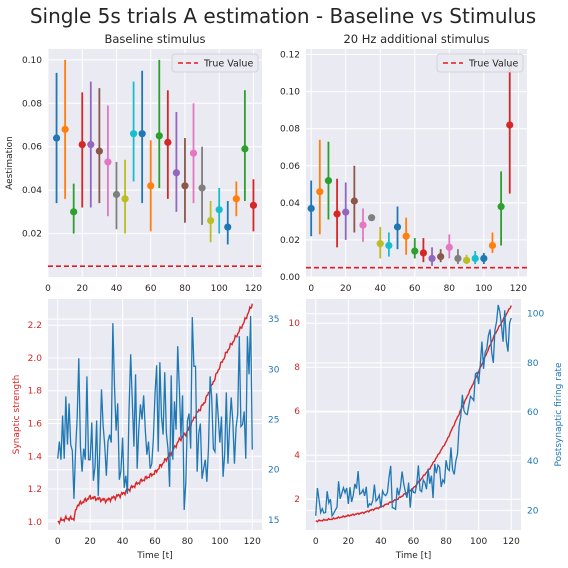  I want to click on left-y-tick-label: 1.0, so click(35, 523).